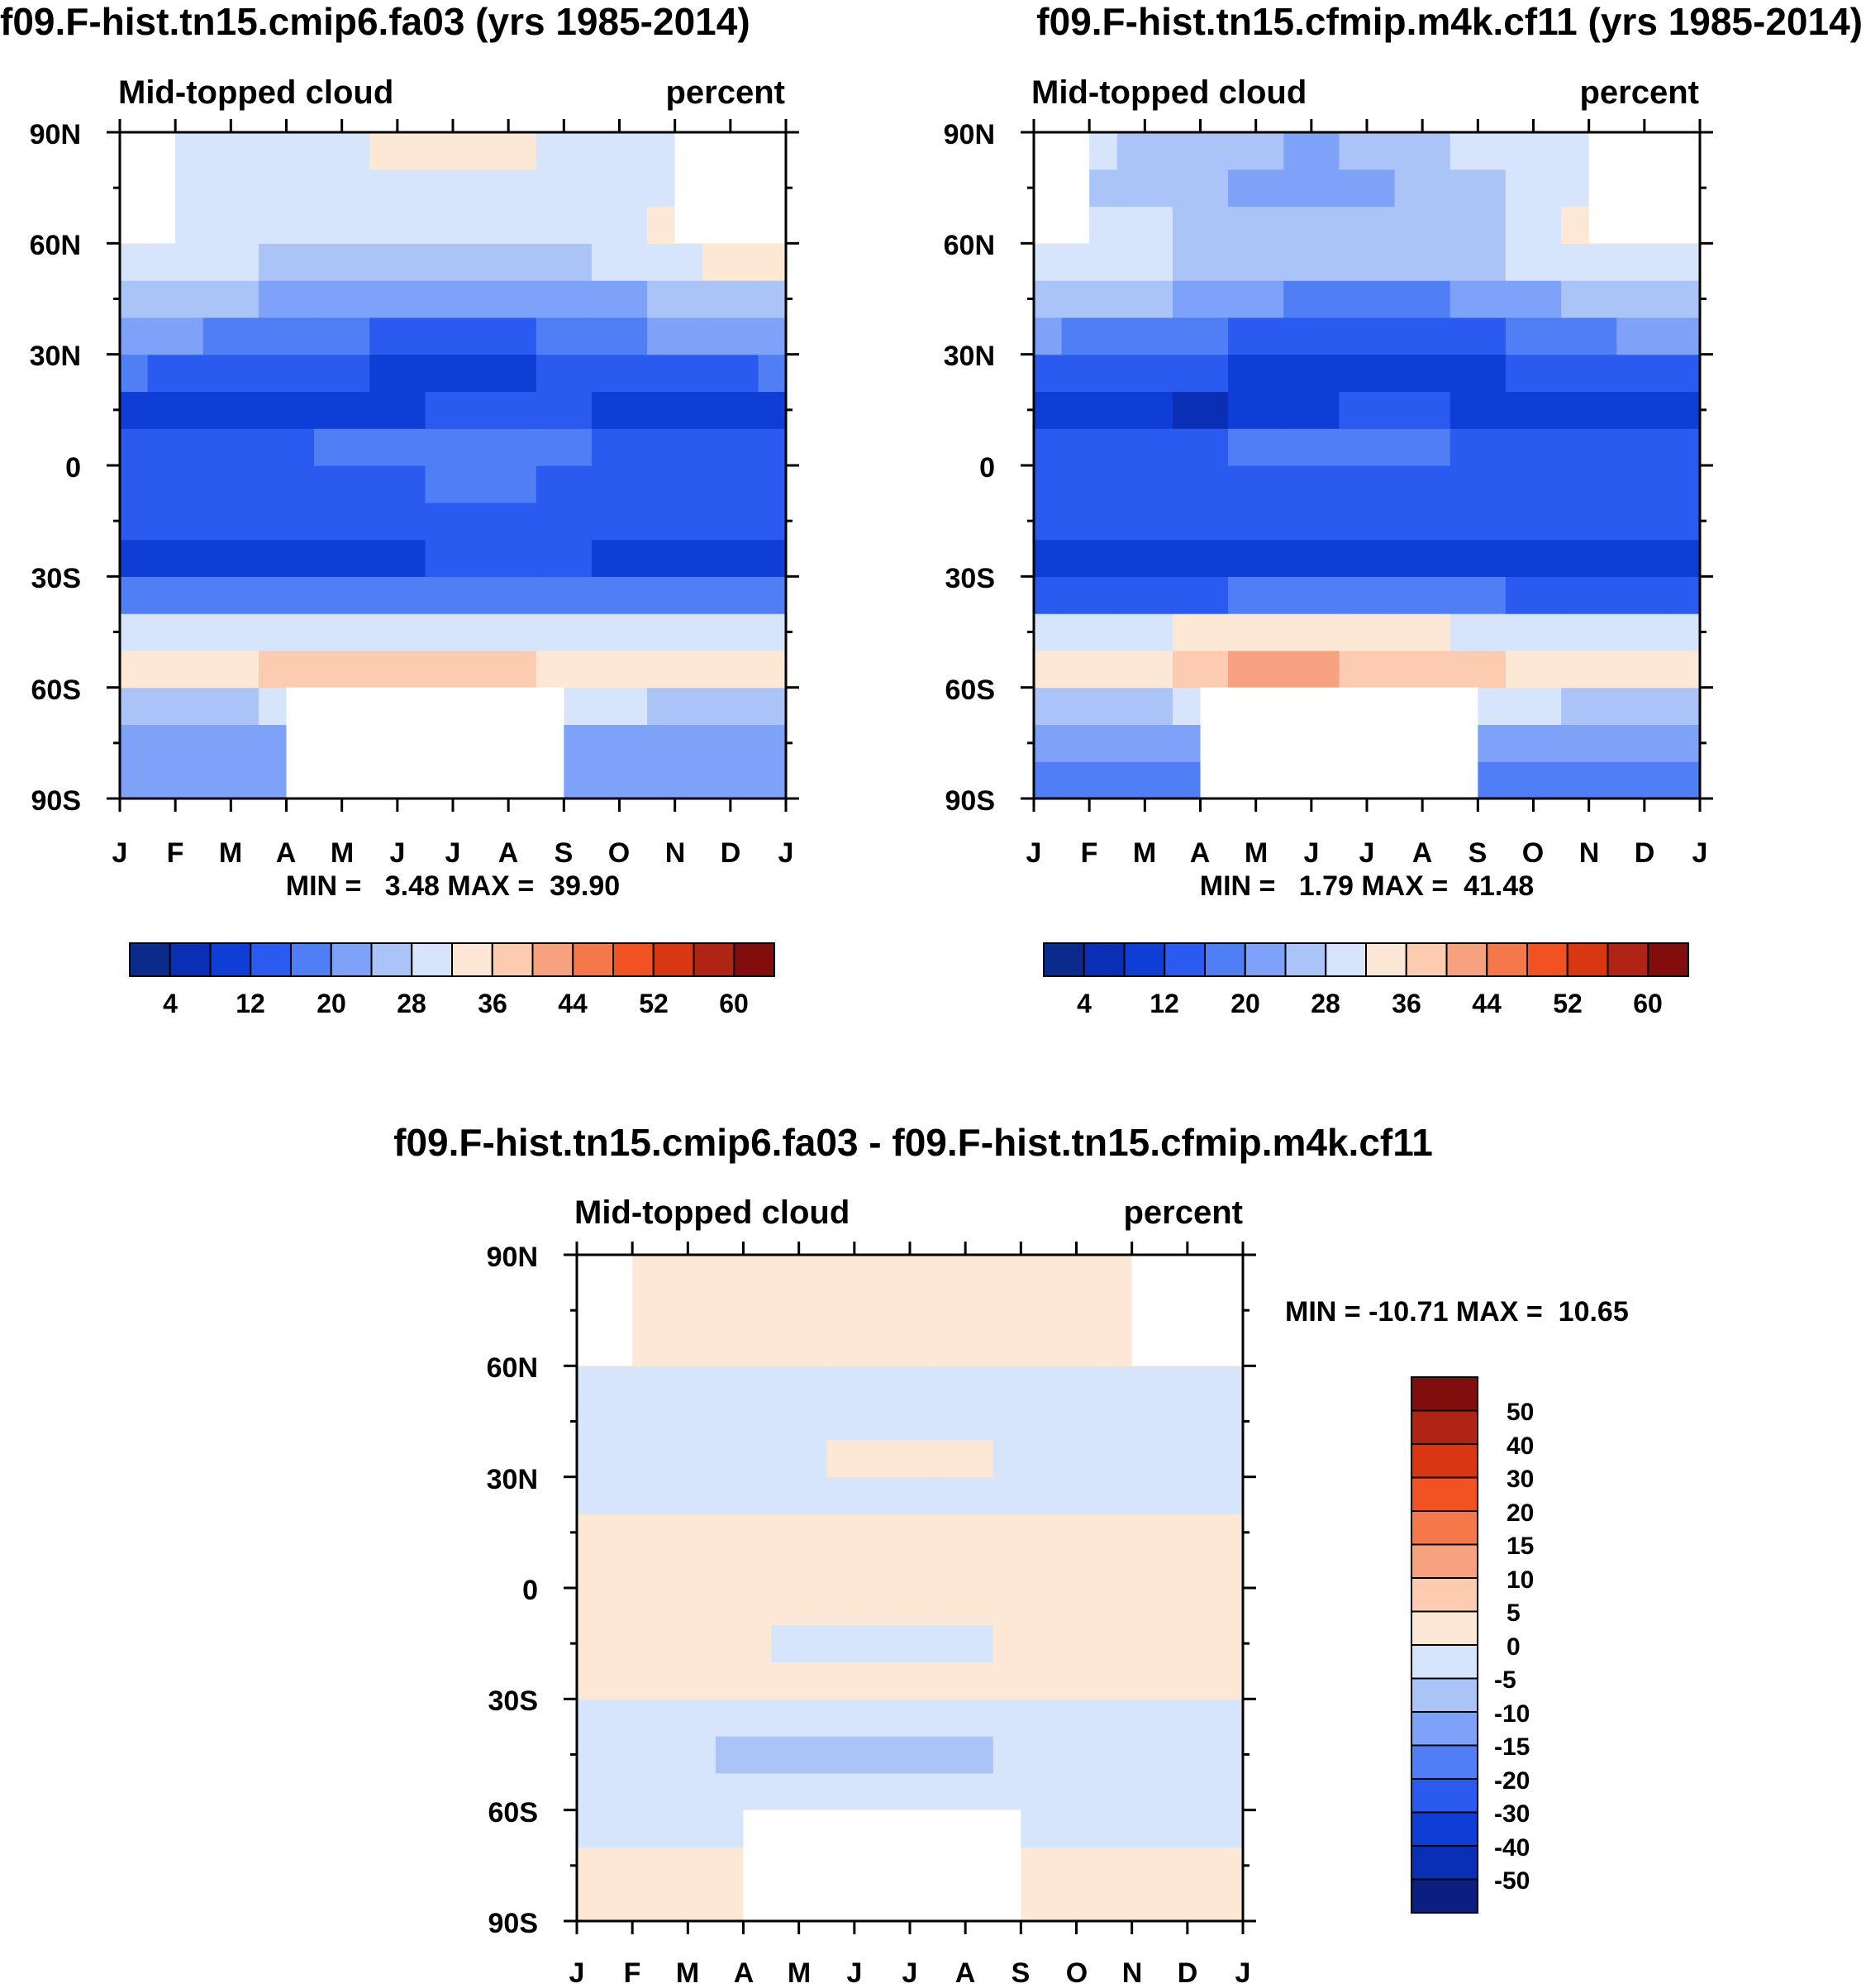 The height and width of the screenshot is (1988, 1866). What do you see at coordinates (1512, 1781) in the screenshot?
I see `colorbar-label: -20` at bounding box center [1512, 1781].